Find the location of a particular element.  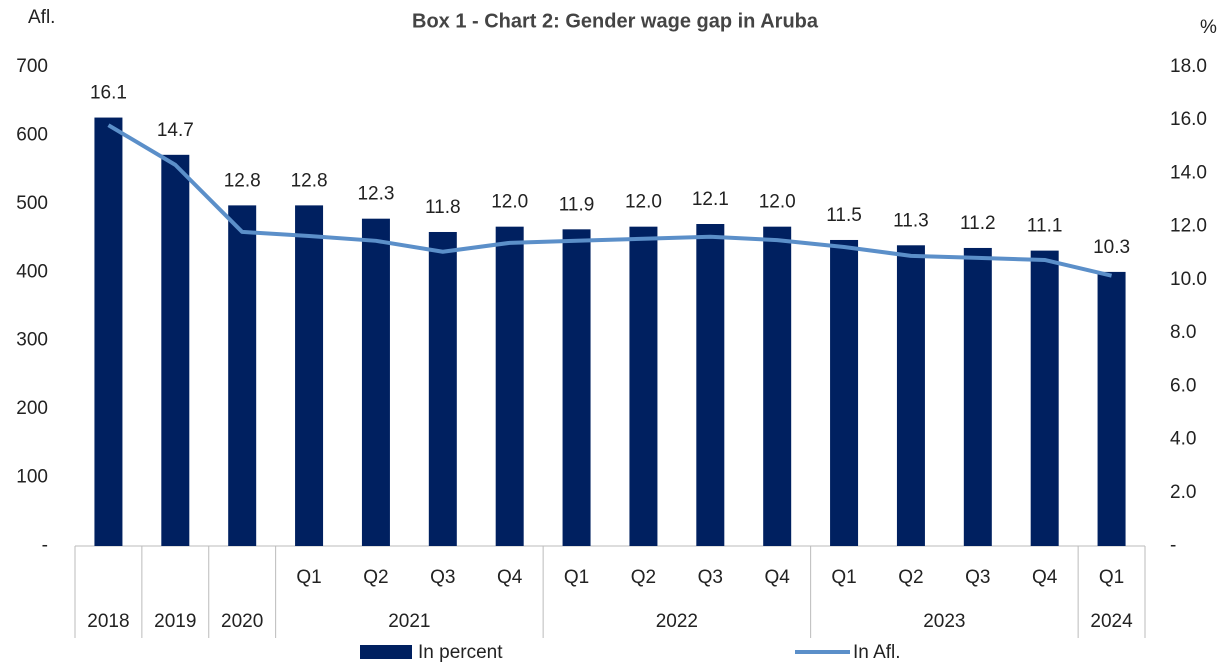

group-label: 2024 is located at coordinates (1111, 621).